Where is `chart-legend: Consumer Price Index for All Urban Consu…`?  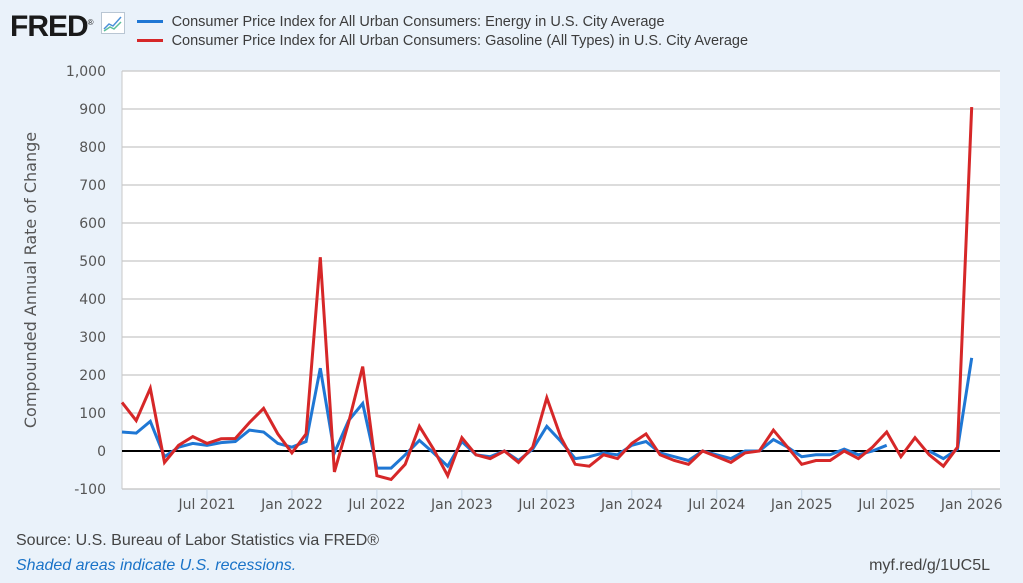 chart-legend: Consumer Price Index for All Urban Consu… is located at coordinates (442, 31).